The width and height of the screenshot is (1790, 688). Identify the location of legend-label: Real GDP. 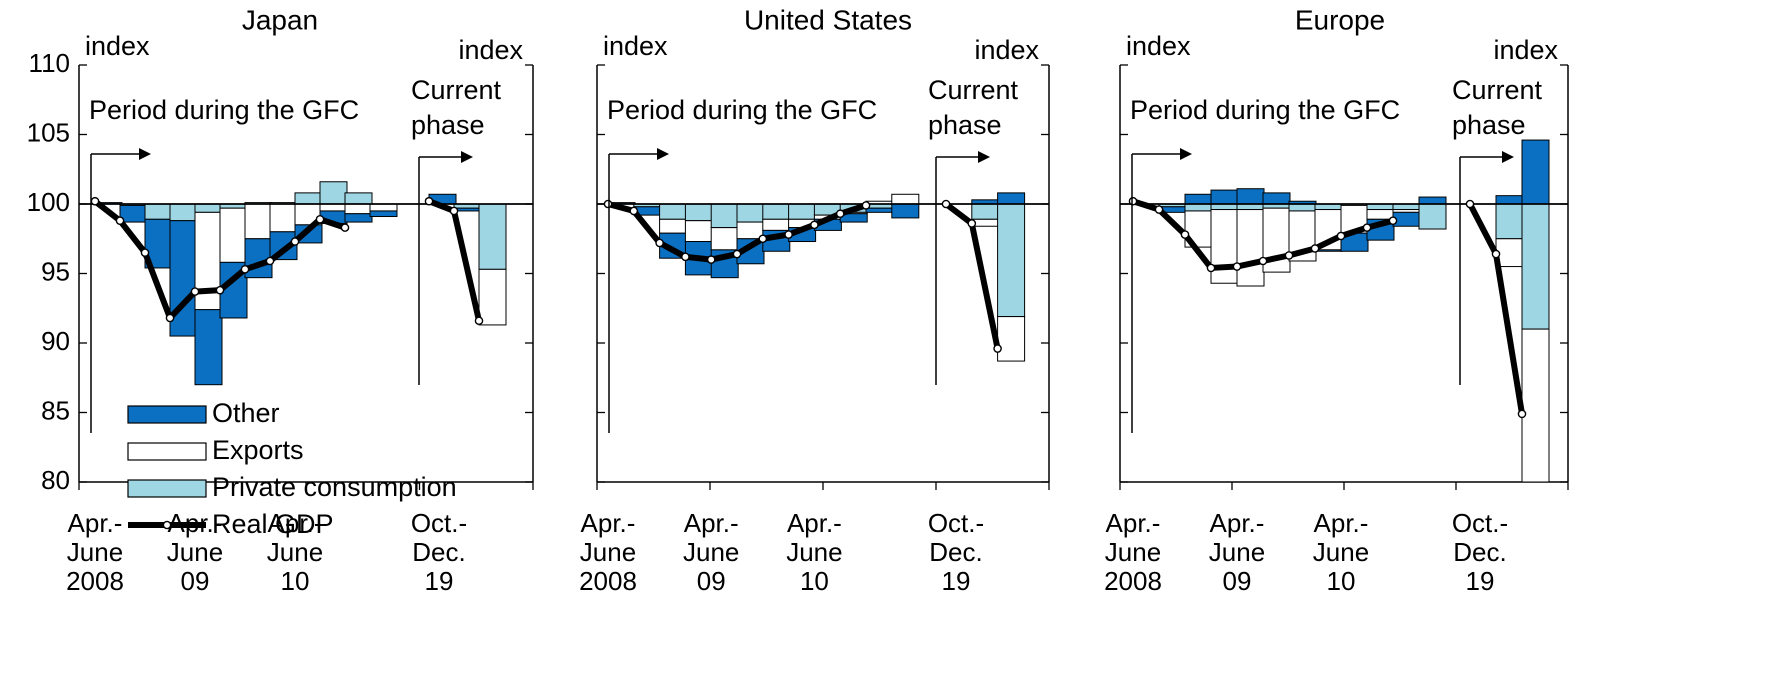
(273, 524).